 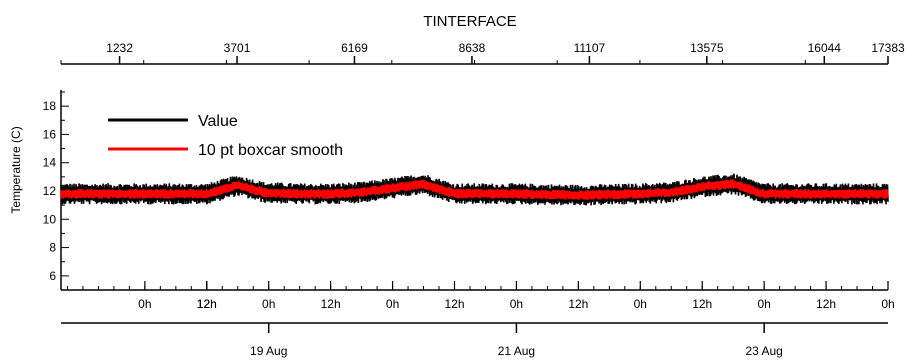 What do you see at coordinates (50, 163) in the screenshot?
I see `y-axis-tick-label: 14` at bounding box center [50, 163].